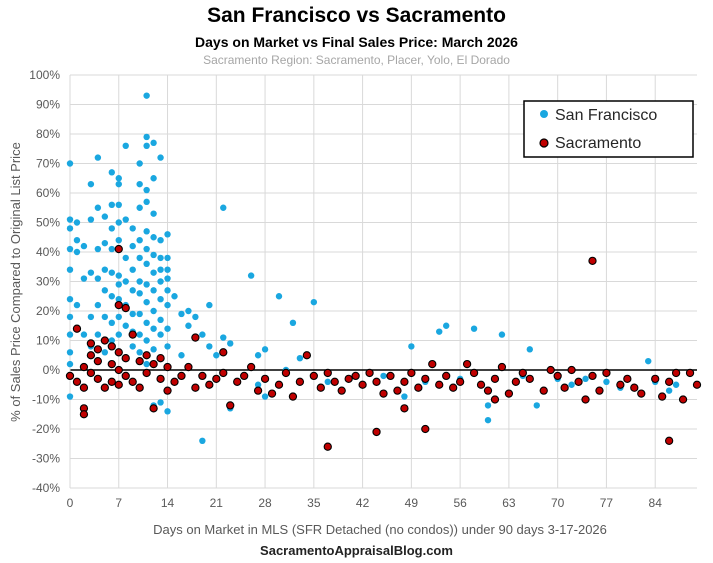 The height and width of the screenshot is (563, 713). Describe the element at coordinates (607, 503) in the screenshot. I see `x-tick-label: 77` at that location.